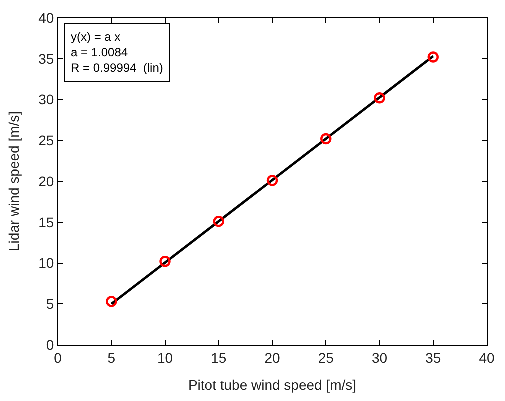  Describe the element at coordinates (272, 358) in the screenshot. I see `x-tick-label: 20` at that location.